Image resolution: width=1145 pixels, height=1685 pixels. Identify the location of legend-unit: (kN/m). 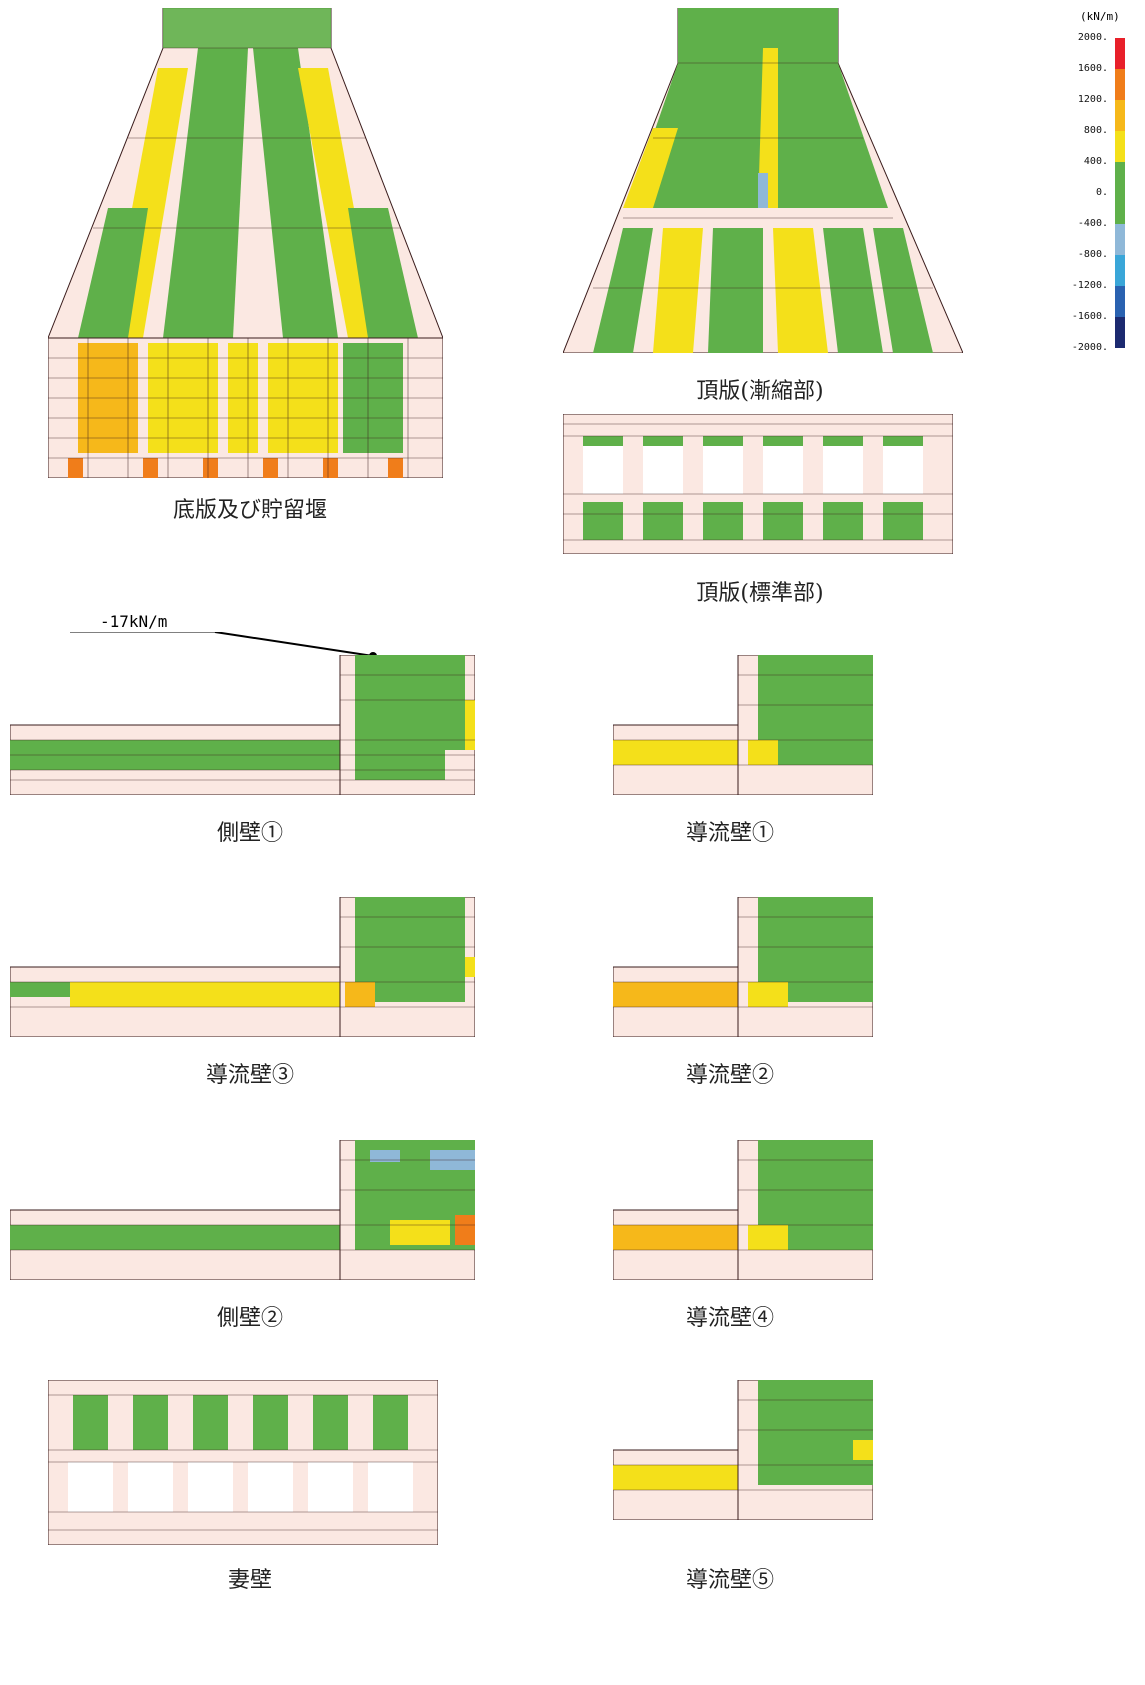
(1100, 16).